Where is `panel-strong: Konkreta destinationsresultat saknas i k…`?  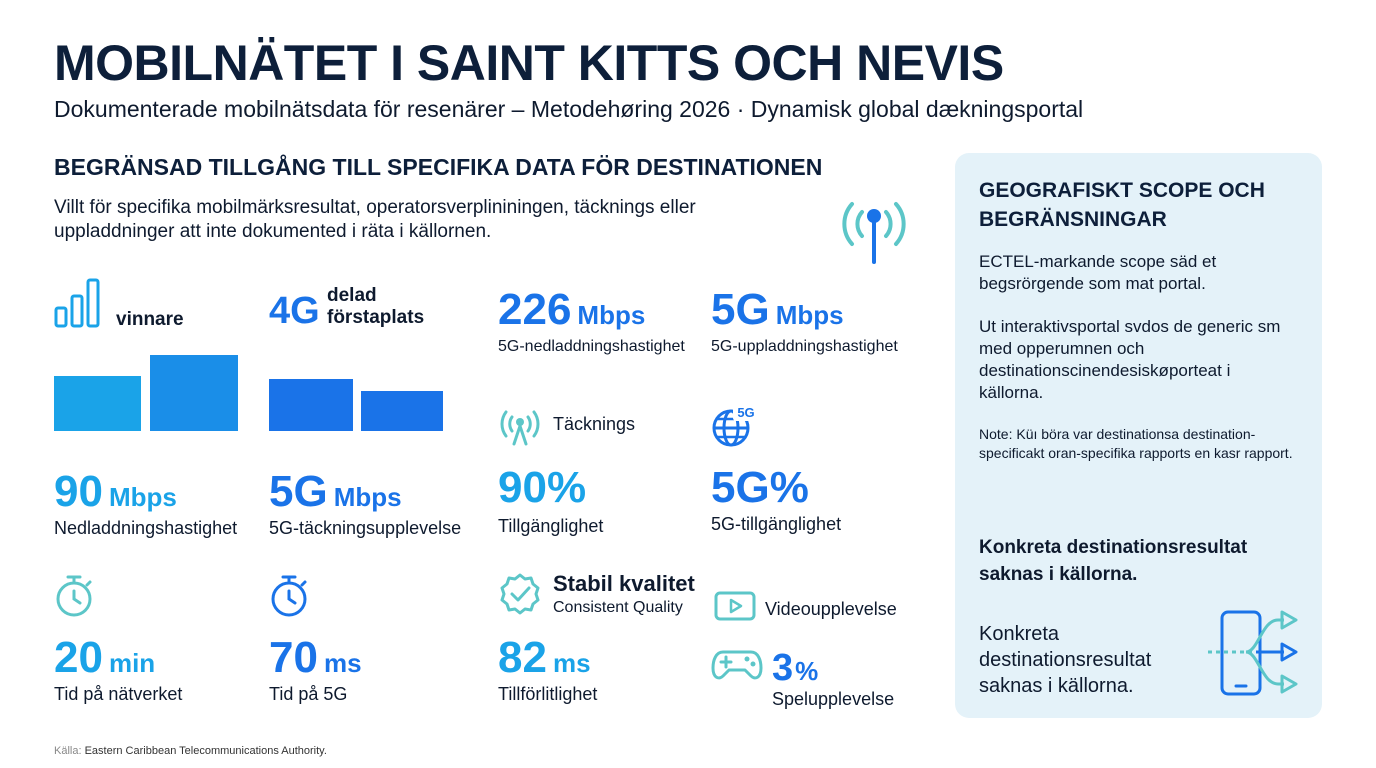
panel-strong: Konkreta destinationsresultat saknas i k… is located at coordinates (1113, 561).